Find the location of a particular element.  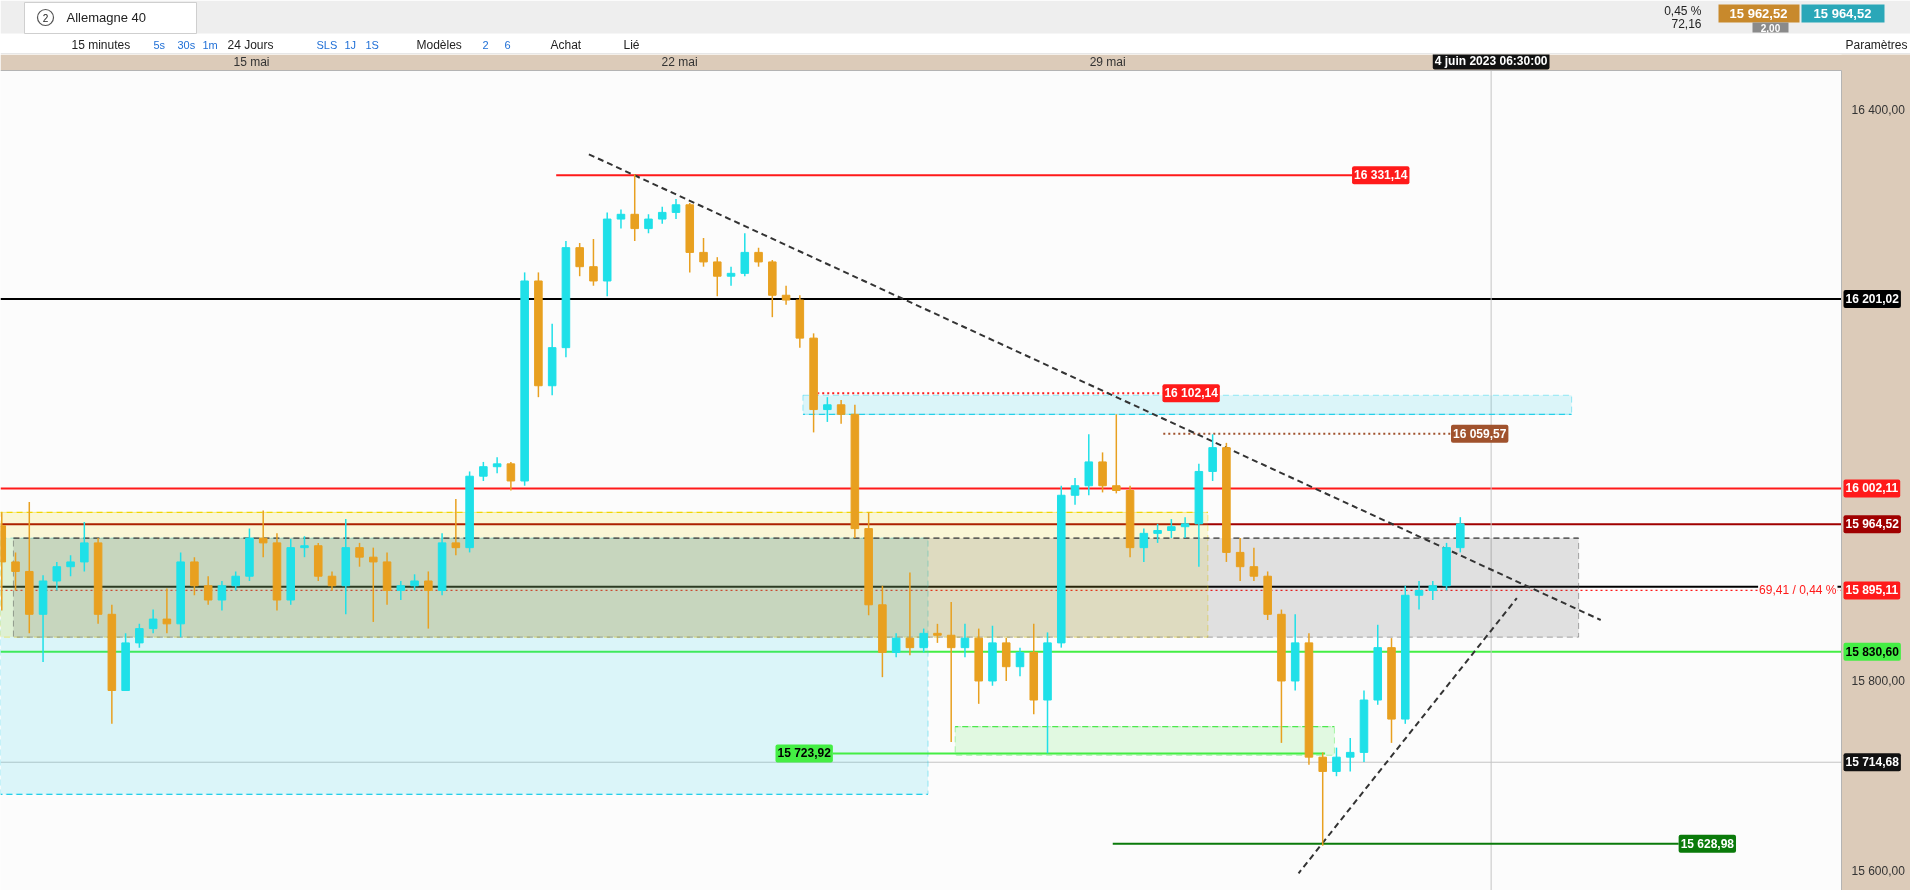

ref-line-label: 15 895,11 is located at coordinates (1872, 590).